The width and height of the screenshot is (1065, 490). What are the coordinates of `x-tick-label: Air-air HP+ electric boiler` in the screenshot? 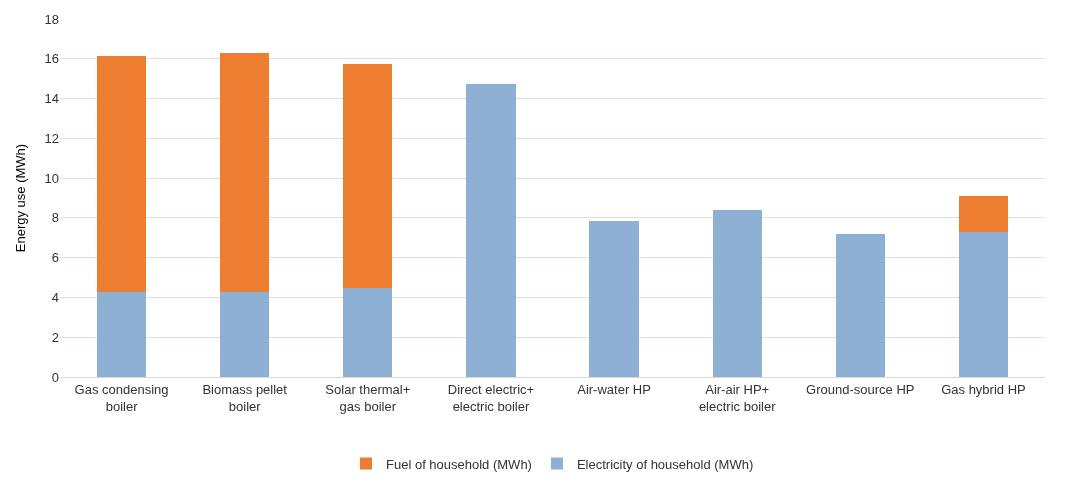 It's located at (737, 397).